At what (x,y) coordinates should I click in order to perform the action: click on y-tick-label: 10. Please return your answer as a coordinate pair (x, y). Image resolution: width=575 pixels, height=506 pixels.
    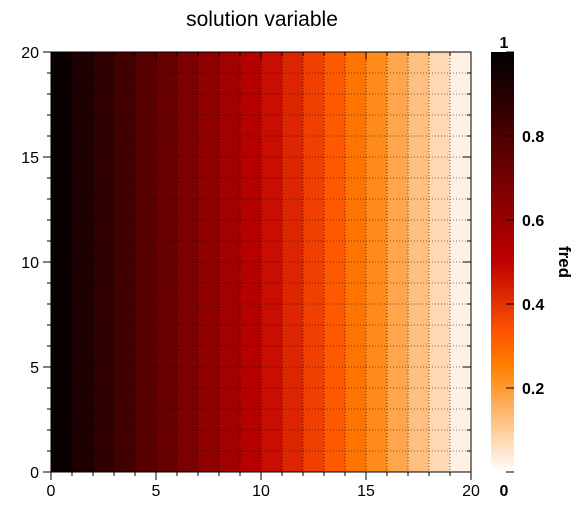
    Looking at the image, I should click on (30, 263).